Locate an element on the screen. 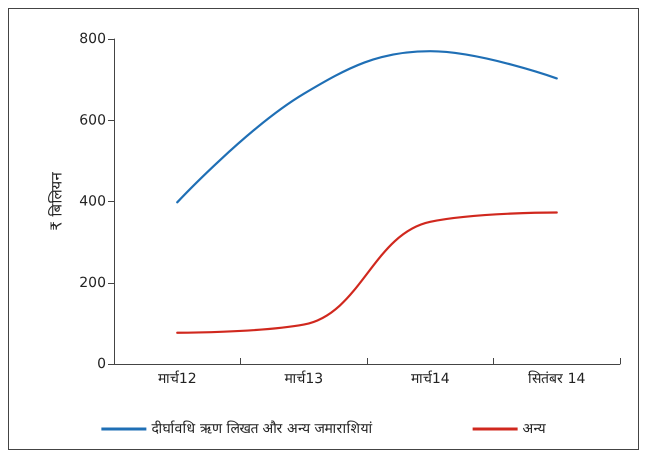  y-tick-label: 200 is located at coordinates (92, 282).